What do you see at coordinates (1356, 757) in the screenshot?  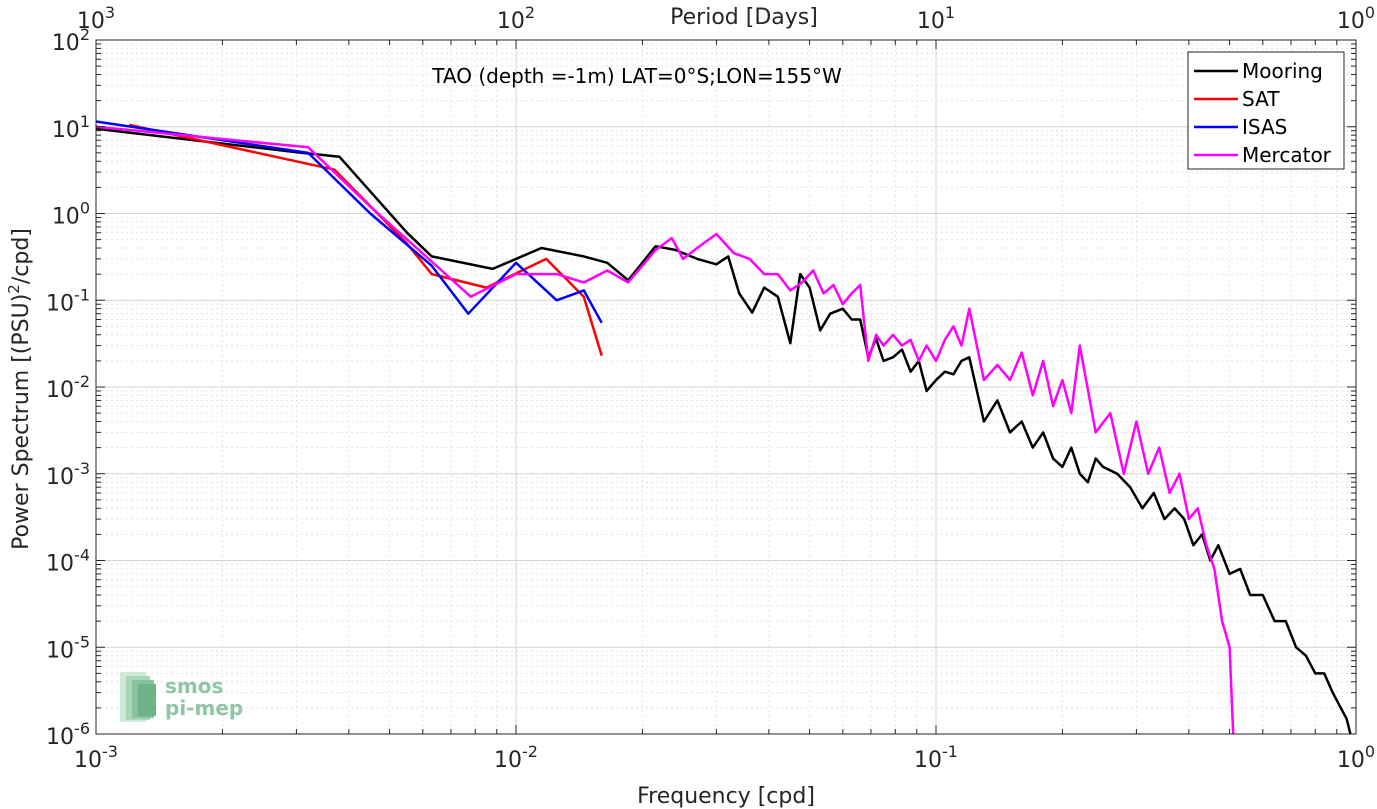 I see `x-tick-label: 10⁰` at bounding box center [1356, 757].